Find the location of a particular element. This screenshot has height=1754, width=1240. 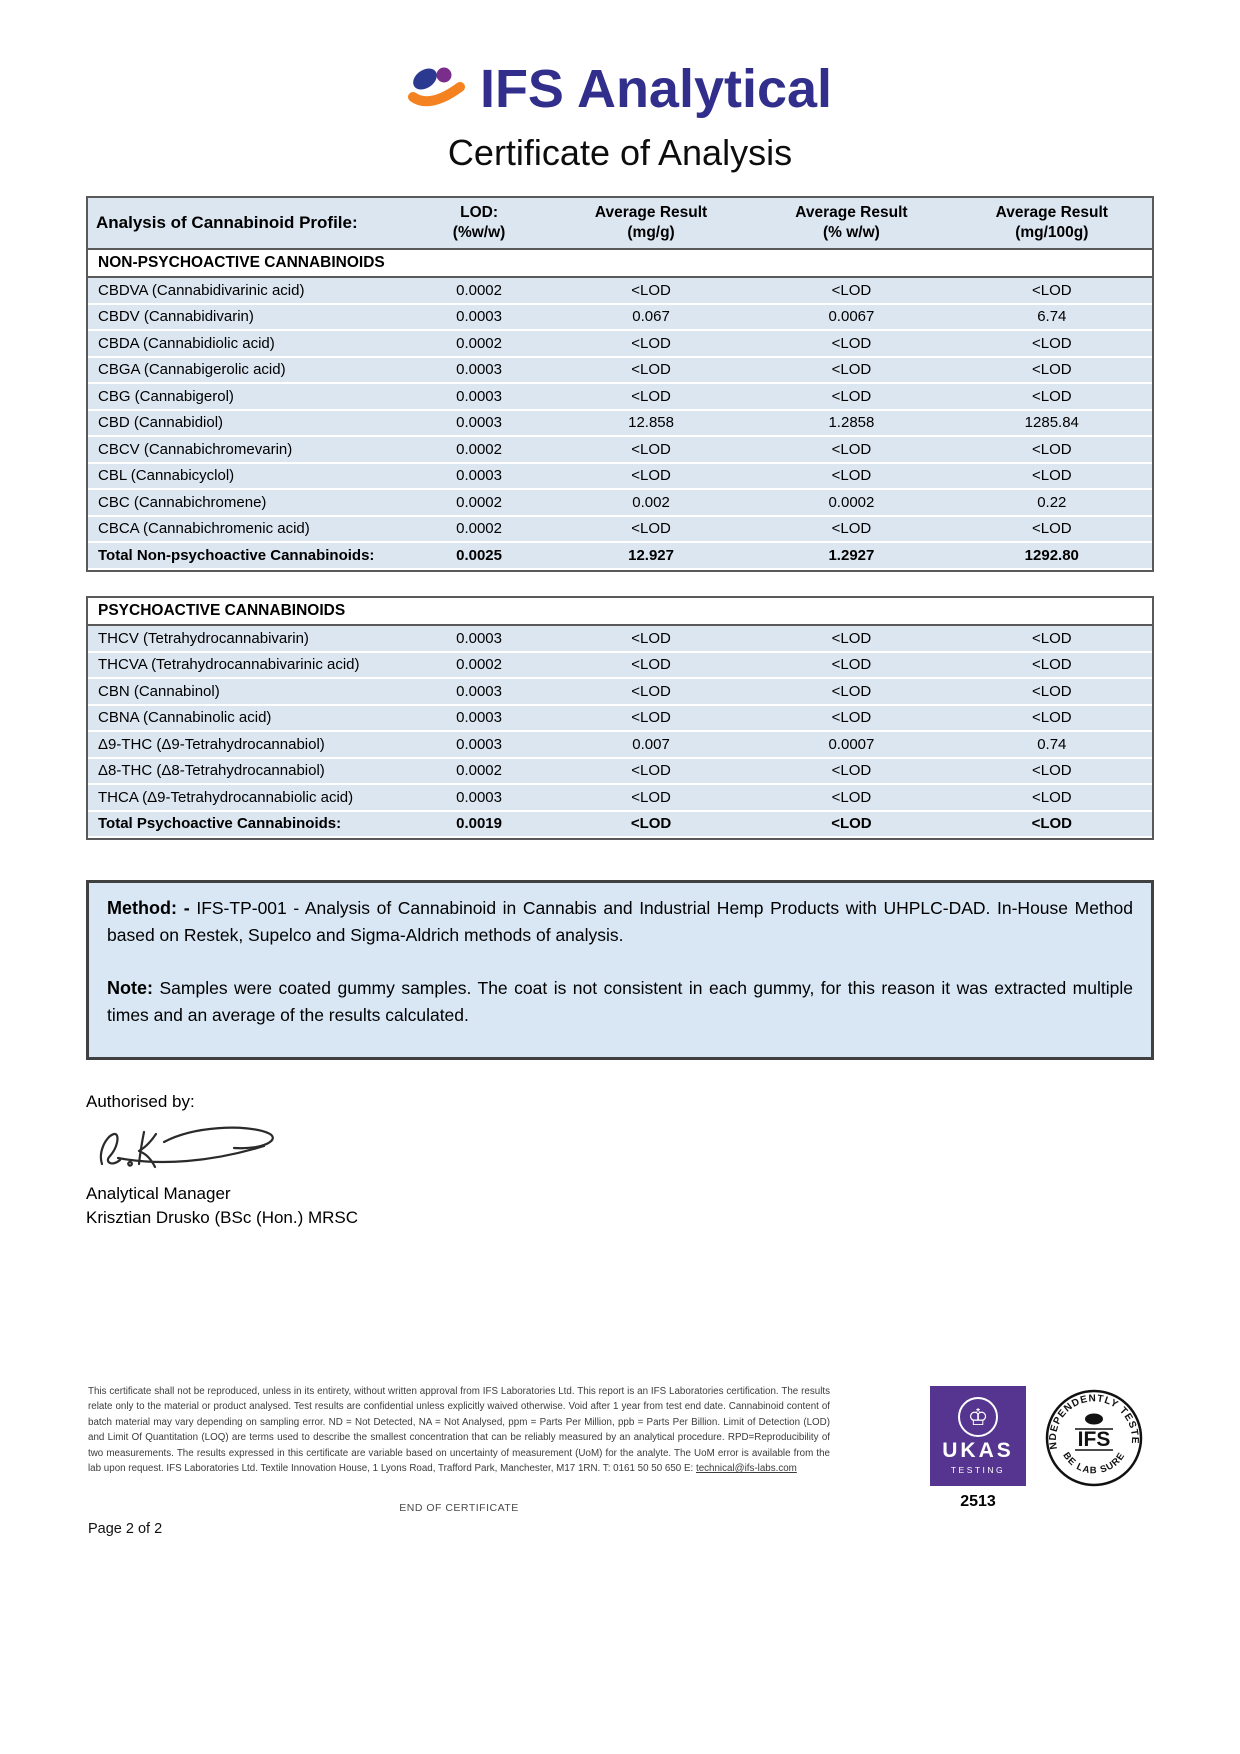

method-label: Method: - is located at coordinates (148, 908).